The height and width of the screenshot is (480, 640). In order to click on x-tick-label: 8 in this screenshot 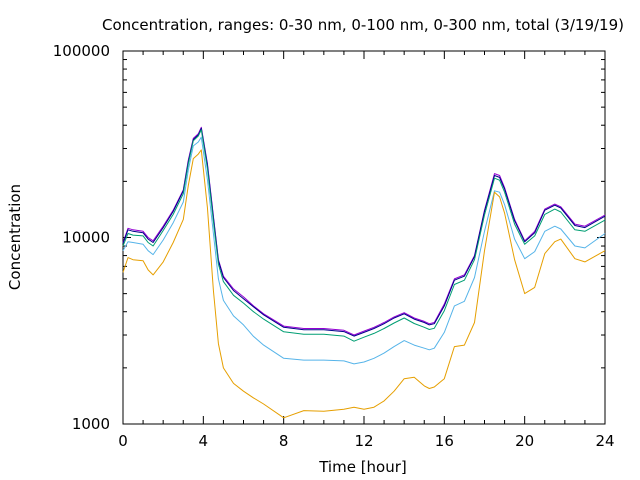, I will do `click(284, 441)`.